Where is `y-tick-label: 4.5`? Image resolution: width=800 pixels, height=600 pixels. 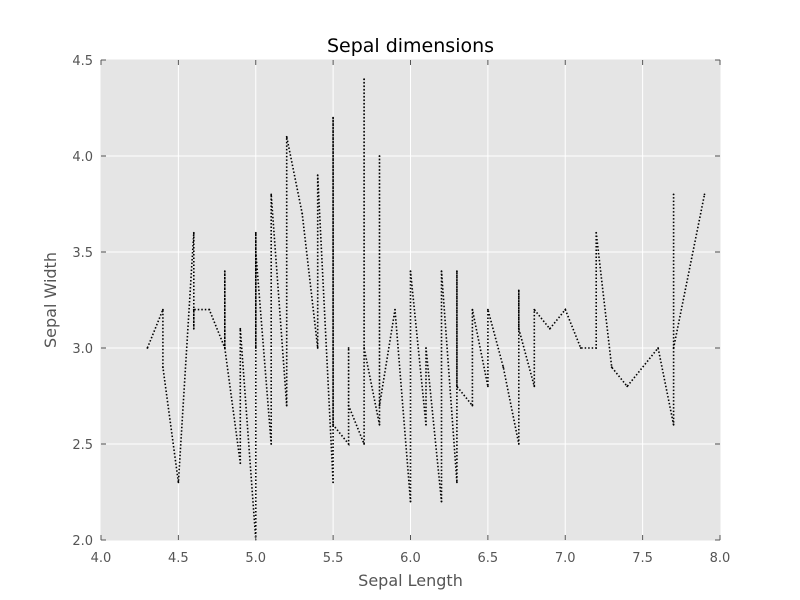 y-tick-label: 4.5 is located at coordinates (82, 61).